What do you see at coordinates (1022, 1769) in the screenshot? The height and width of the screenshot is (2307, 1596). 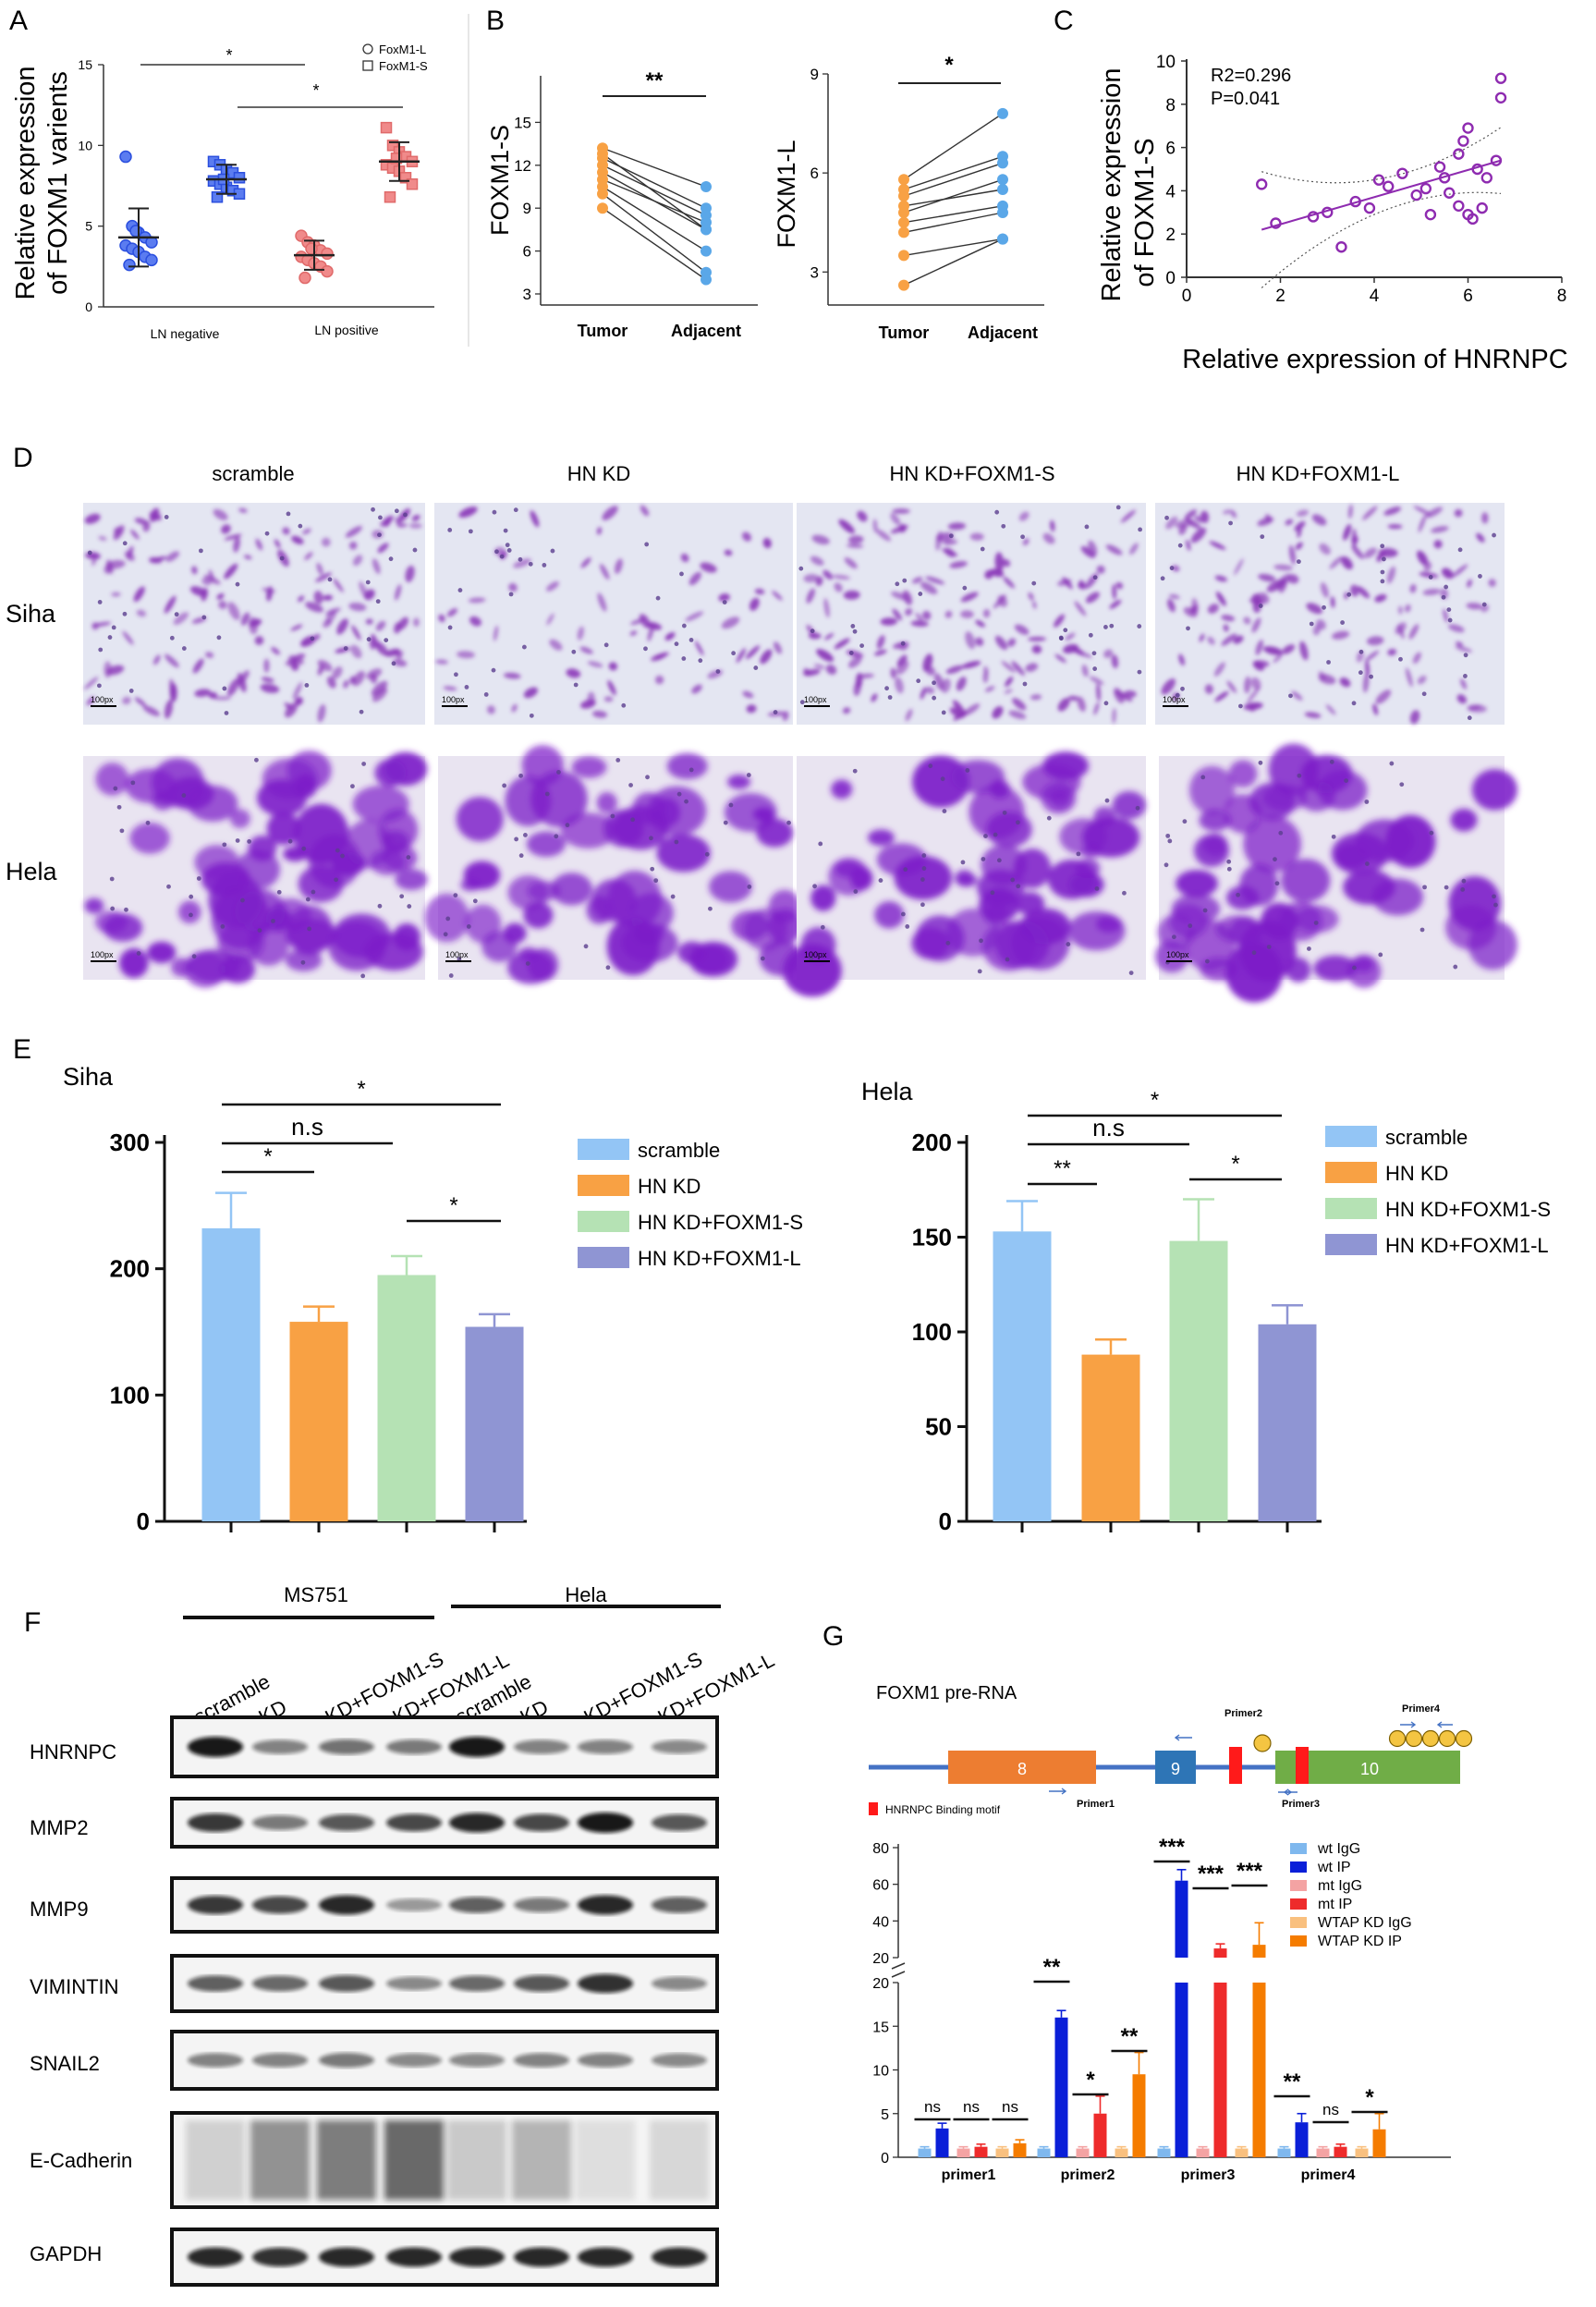 I see `exon-8-label: 8` at bounding box center [1022, 1769].